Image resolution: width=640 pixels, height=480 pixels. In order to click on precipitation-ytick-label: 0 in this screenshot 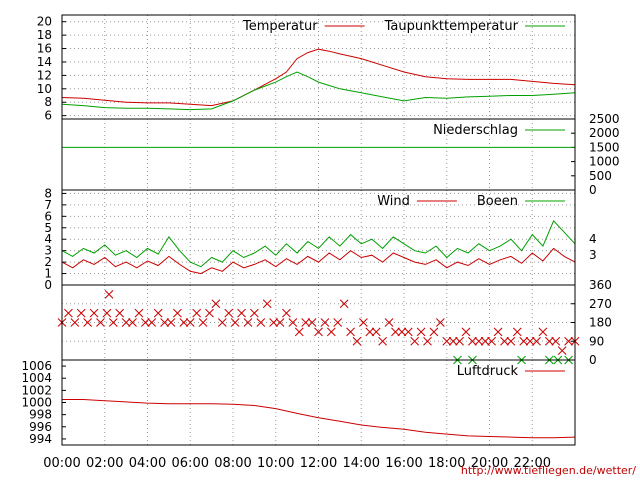, I will do `click(593, 190)`.